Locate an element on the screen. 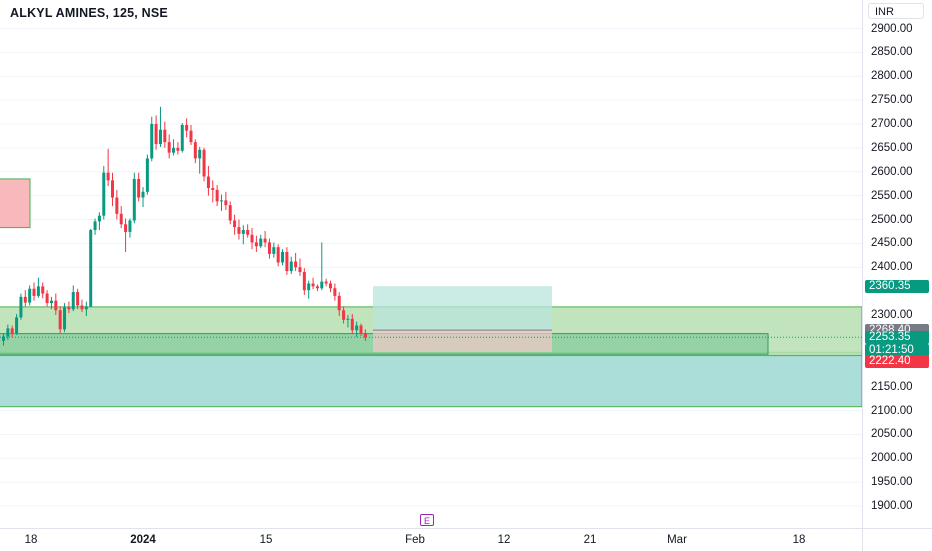 The height and width of the screenshot is (551, 932). price-tick-label: 2650.00 is located at coordinates (892, 147).